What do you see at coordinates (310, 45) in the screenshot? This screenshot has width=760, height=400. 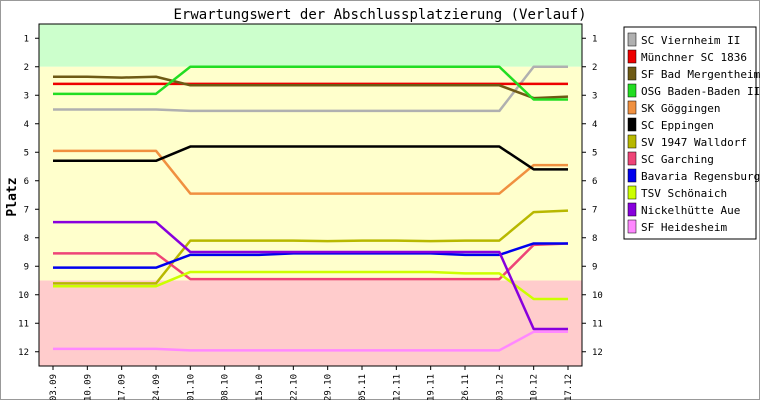 I see `zone-band` at bounding box center [310, 45].